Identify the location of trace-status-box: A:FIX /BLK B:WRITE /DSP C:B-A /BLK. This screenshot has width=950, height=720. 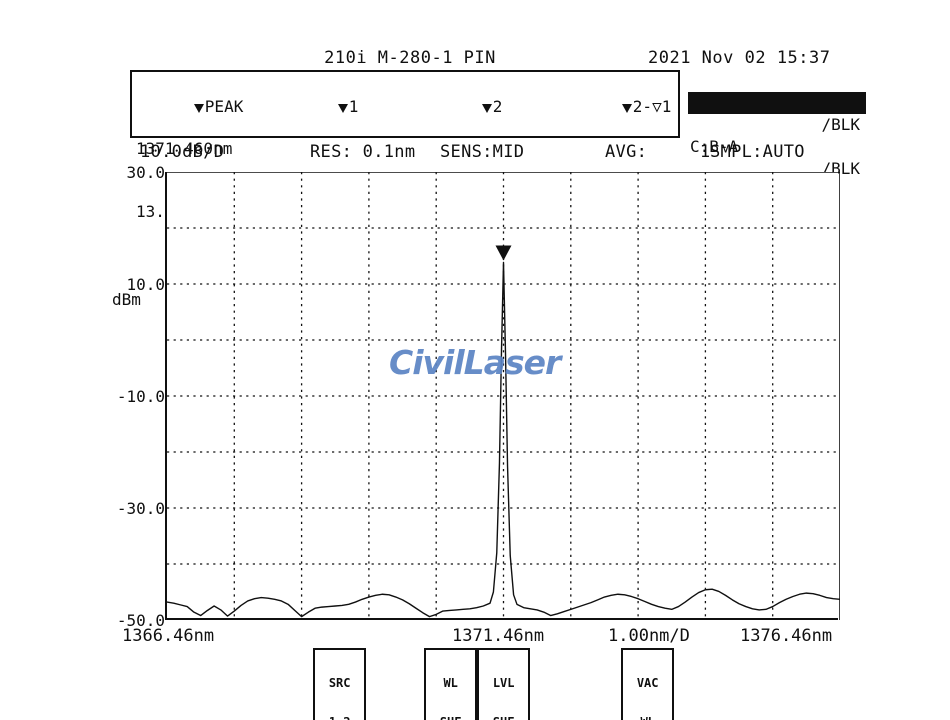
(777, 124).